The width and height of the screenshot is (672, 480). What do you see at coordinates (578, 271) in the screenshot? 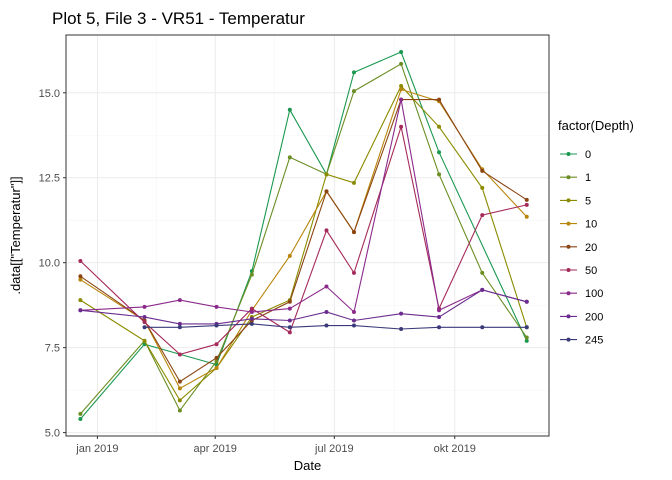
I see `legend-item-50: 50` at bounding box center [578, 271].